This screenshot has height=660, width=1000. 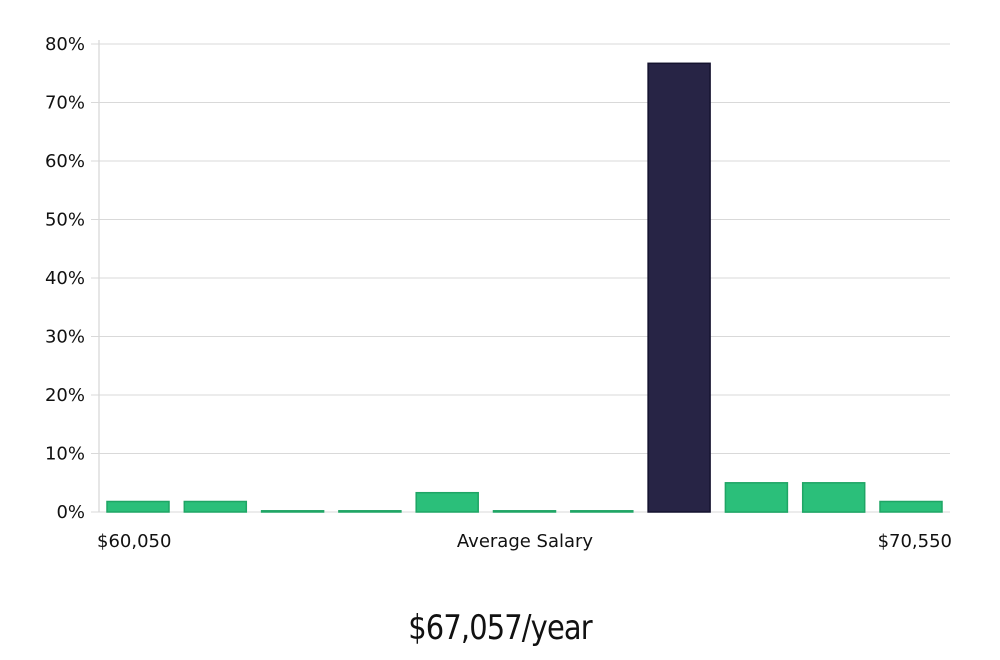 What do you see at coordinates (500, 628) in the screenshot?
I see `average-salary-value: $67,057/year` at bounding box center [500, 628].